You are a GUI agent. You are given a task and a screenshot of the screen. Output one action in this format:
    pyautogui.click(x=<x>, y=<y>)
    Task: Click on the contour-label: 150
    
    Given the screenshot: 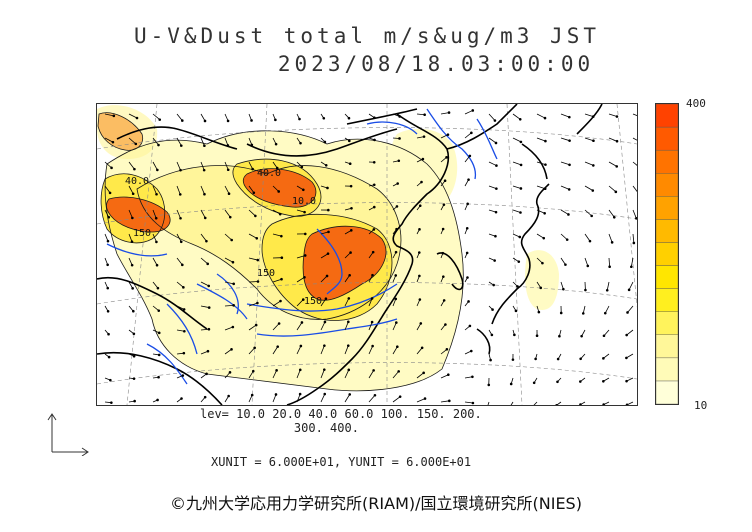 What is the action you would take?
    pyautogui.click(x=266, y=273)
    